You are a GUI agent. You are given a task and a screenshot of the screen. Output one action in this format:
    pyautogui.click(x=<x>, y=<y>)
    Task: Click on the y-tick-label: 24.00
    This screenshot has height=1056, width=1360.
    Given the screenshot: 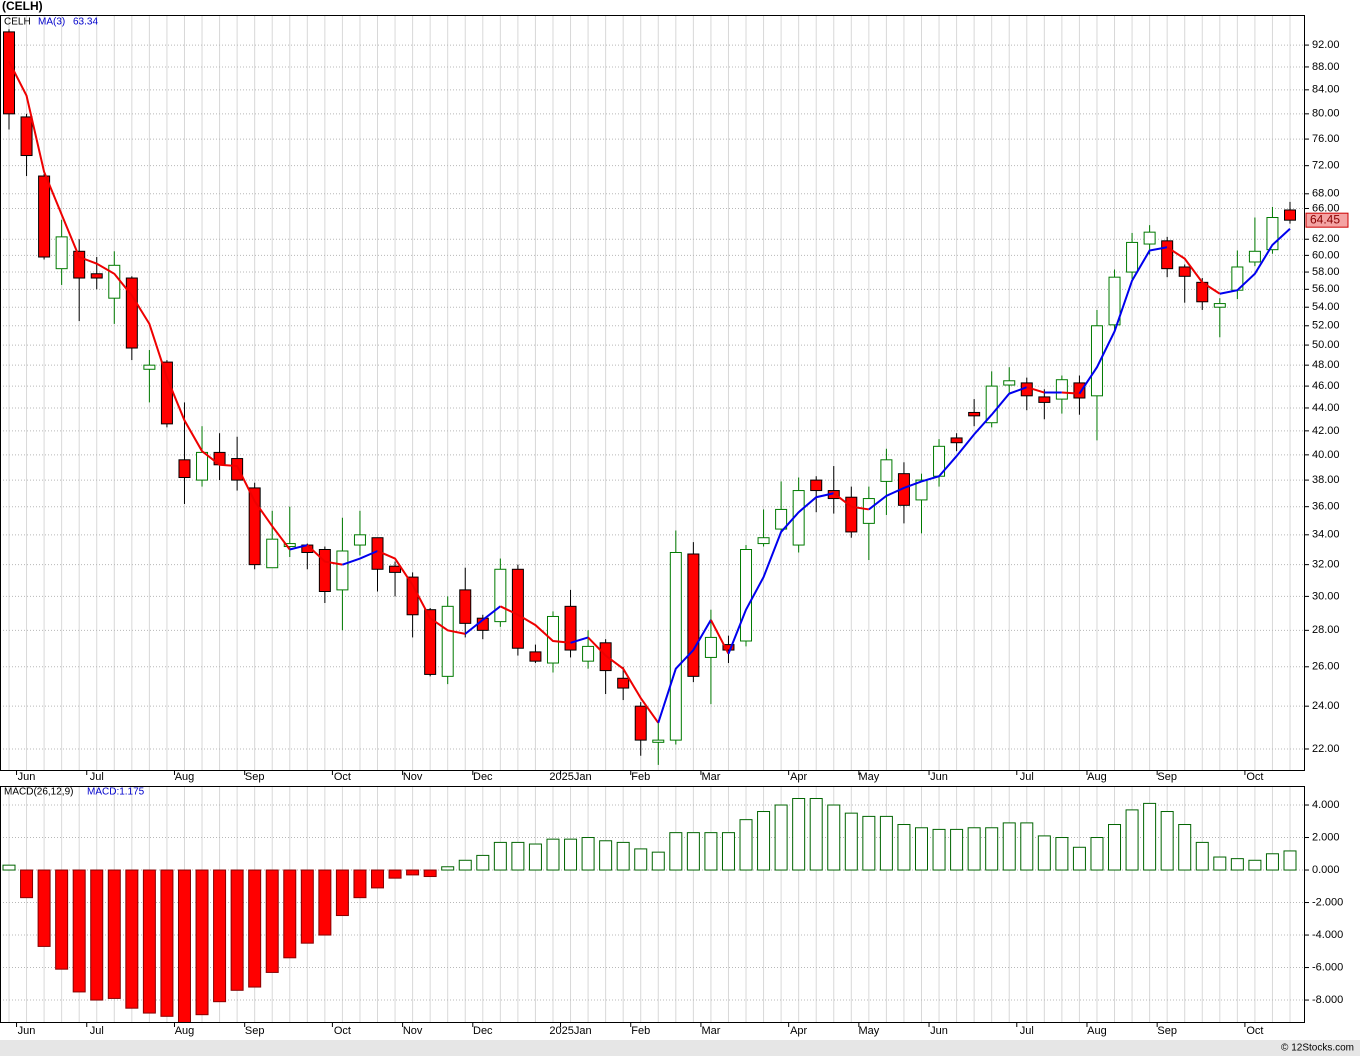 What is the action you would take?
    pyautogui.click(x=1326, y=706)
    